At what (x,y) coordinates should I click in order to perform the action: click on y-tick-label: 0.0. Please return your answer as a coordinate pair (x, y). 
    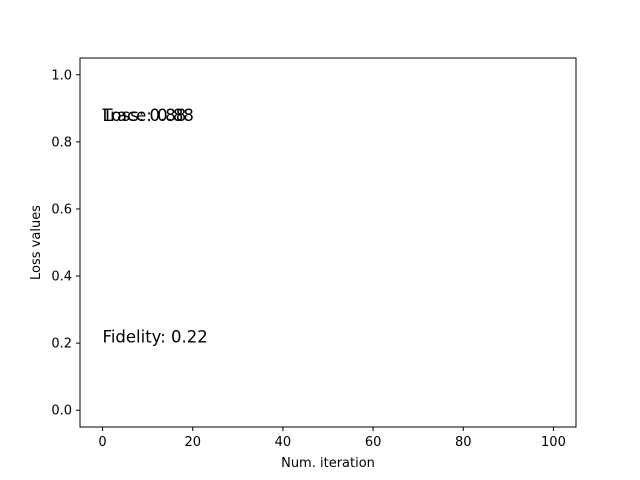
    Looking at the image, I should click on (61, 411).